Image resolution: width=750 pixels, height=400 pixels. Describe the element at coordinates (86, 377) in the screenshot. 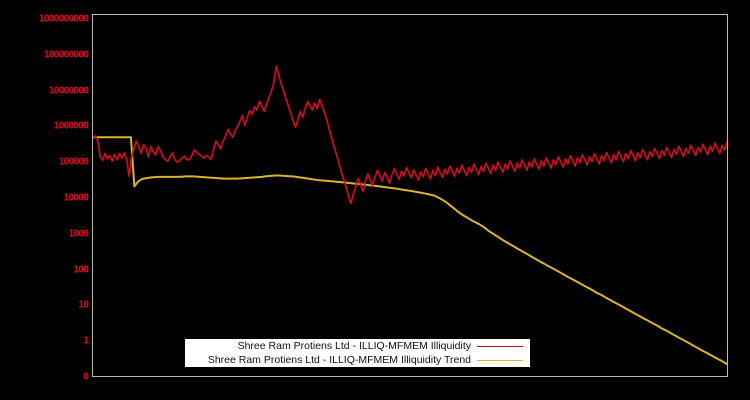

I see `y-axis-tick-10: 0` at that location.